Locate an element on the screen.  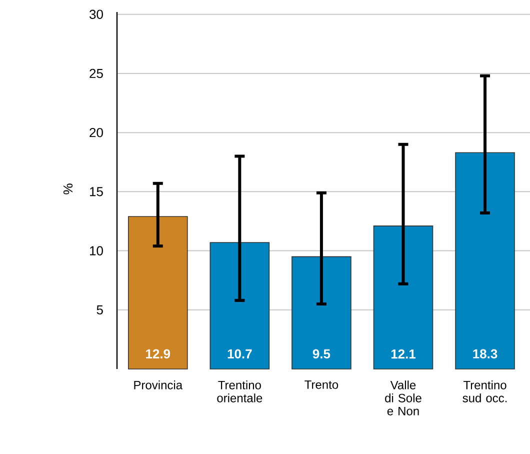
y-tick-label: 10 is located at coordinates (96, 251).